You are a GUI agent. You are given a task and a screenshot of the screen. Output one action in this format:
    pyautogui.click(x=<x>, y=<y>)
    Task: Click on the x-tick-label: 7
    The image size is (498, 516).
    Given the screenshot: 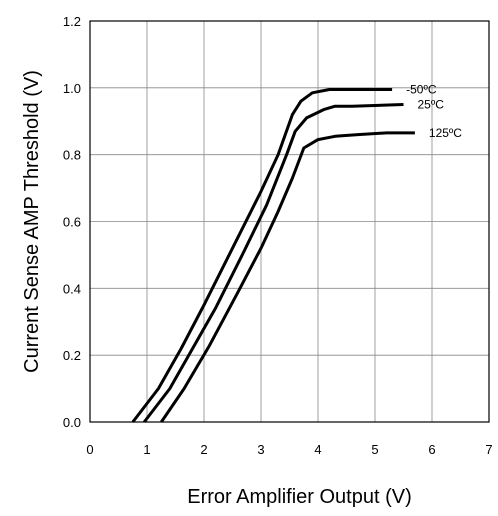 What is the action you would take?
    pyautogui.click(x=488, y=449)
    